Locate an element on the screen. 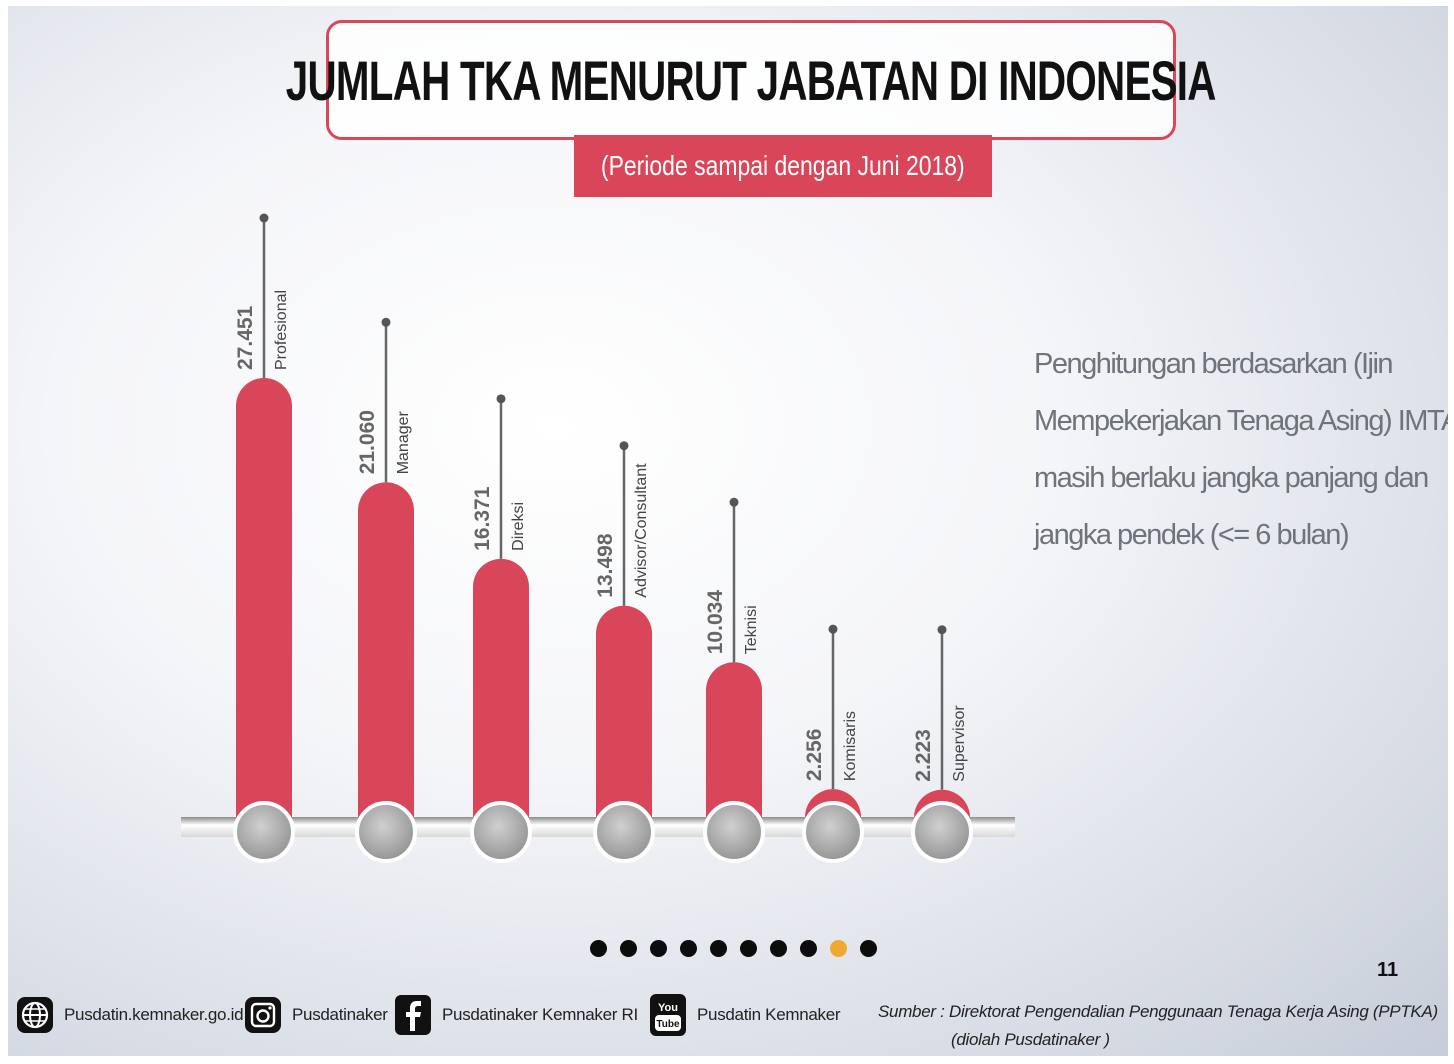 The image size is (1454, 1064). bar-group: 16.371 Direksi is located at coordinates (501, 628).